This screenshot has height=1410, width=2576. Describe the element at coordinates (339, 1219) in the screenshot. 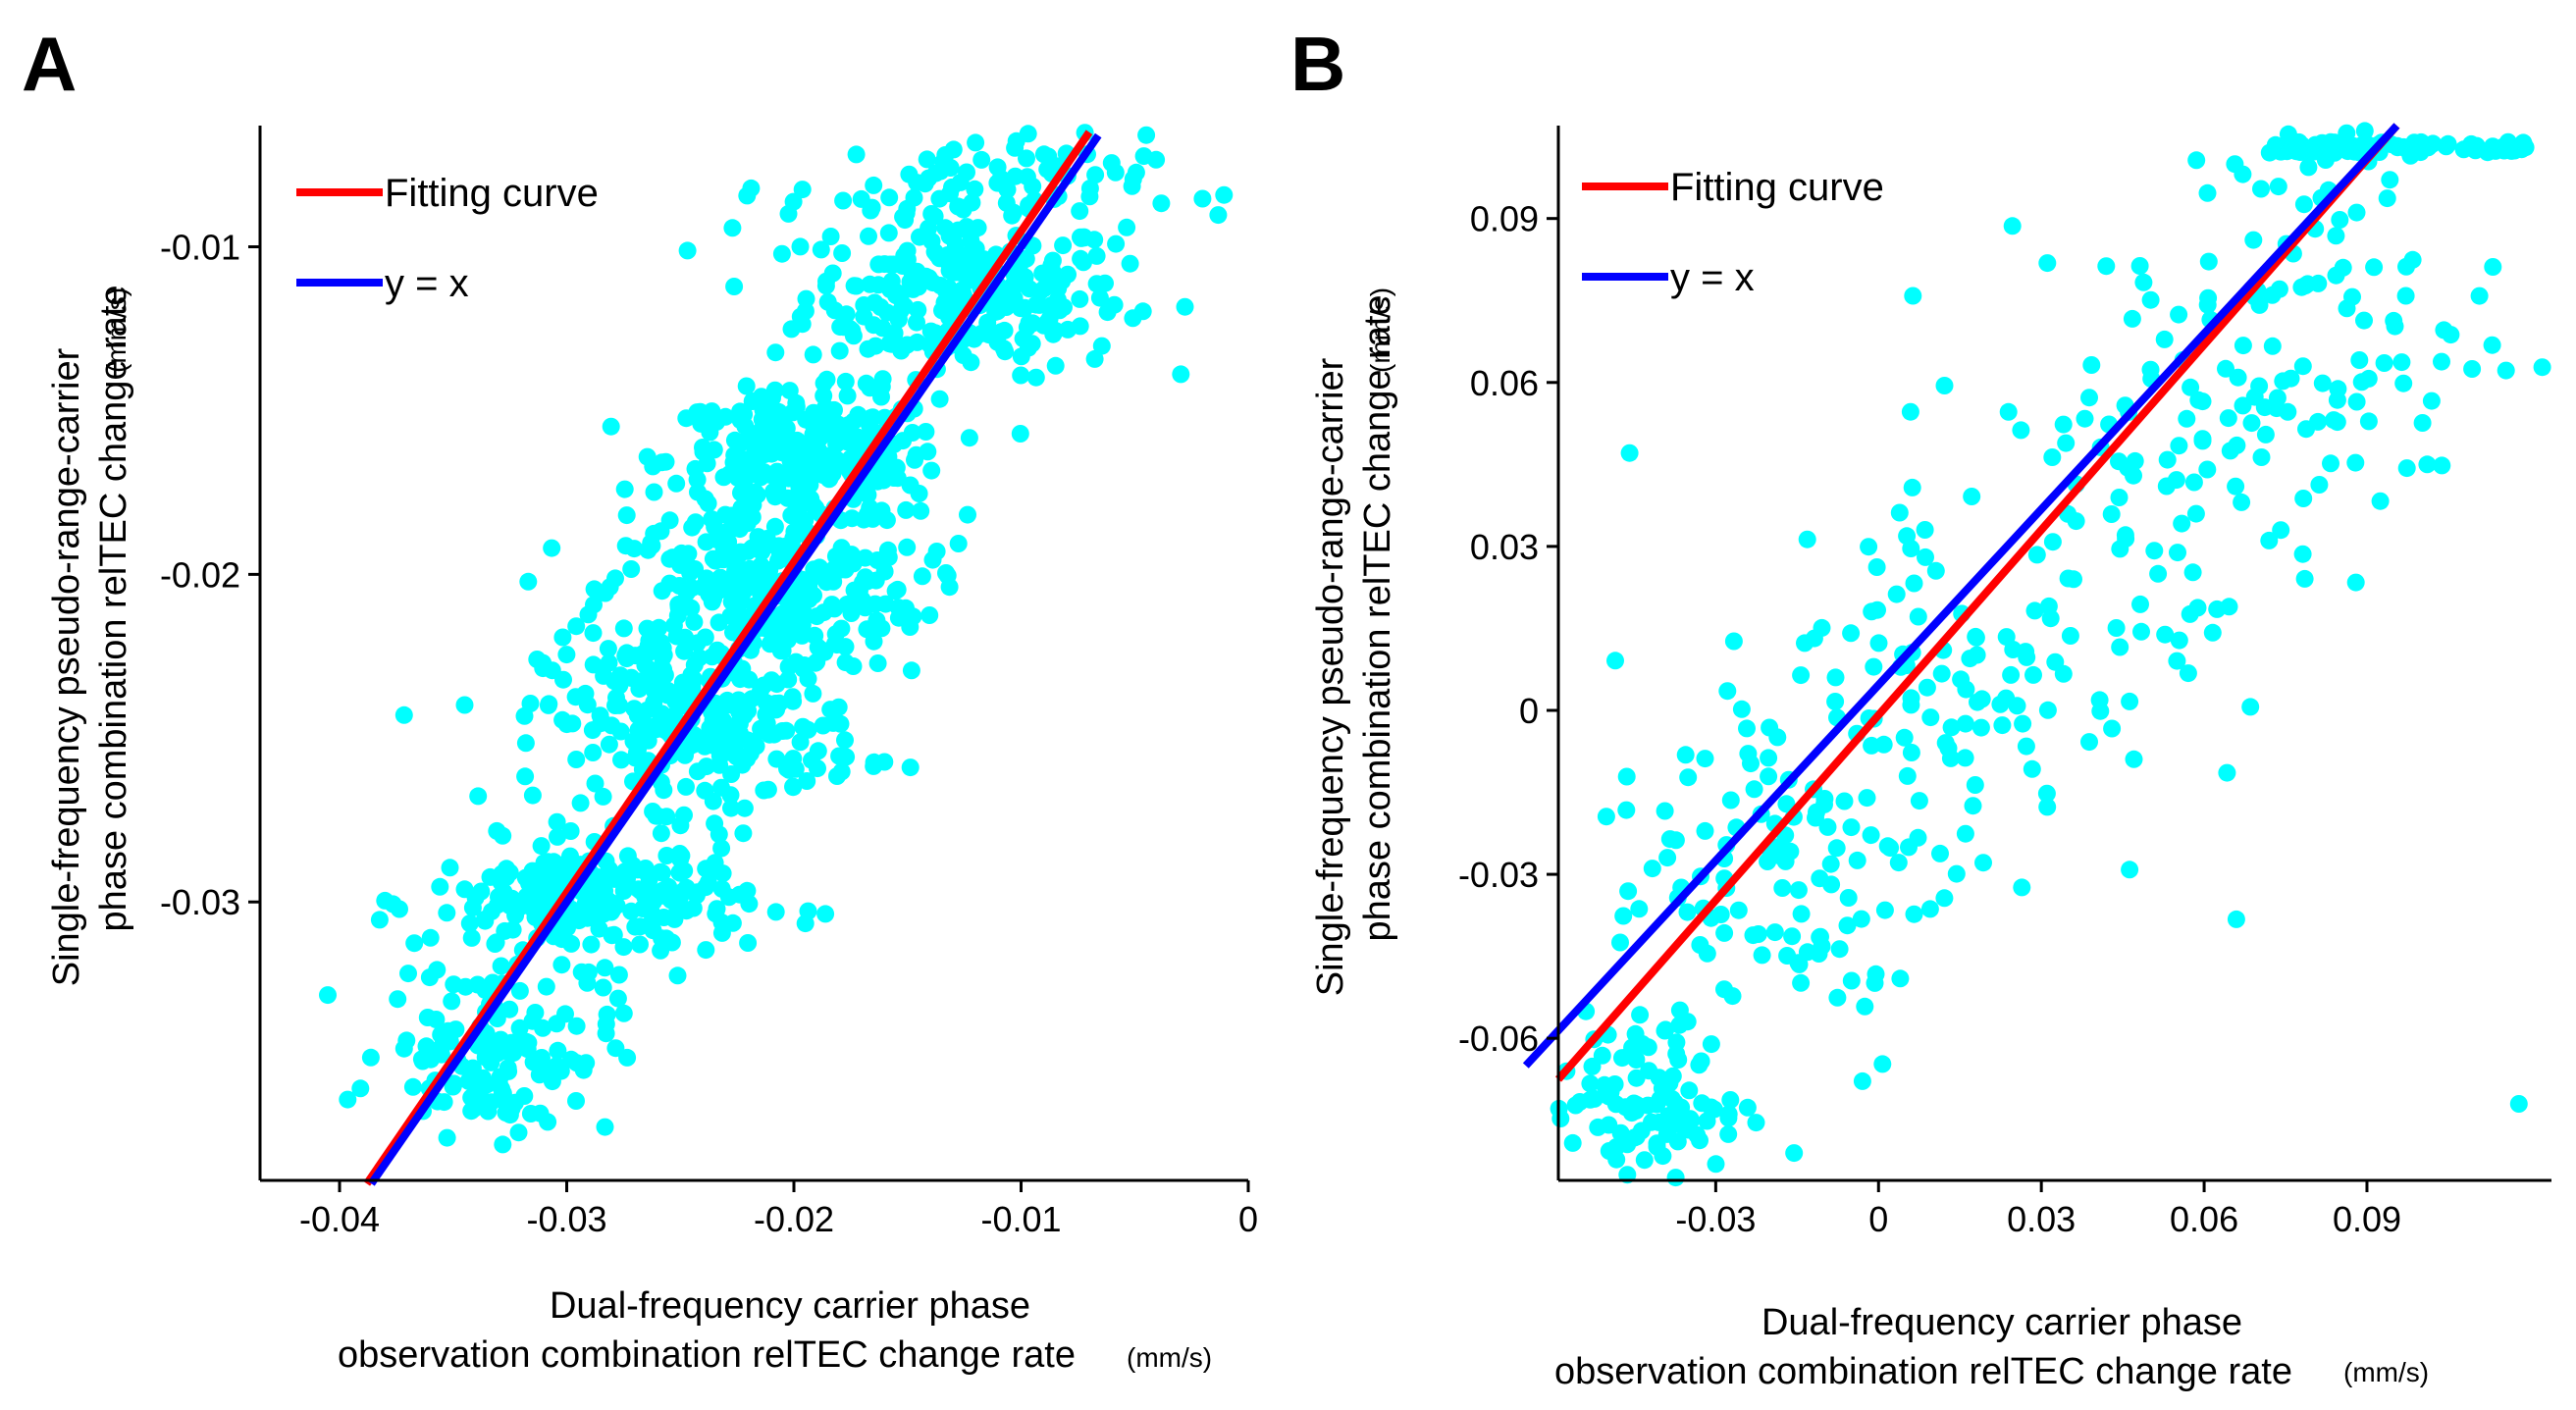

I see `x-tick-label: -0.04` at that location.